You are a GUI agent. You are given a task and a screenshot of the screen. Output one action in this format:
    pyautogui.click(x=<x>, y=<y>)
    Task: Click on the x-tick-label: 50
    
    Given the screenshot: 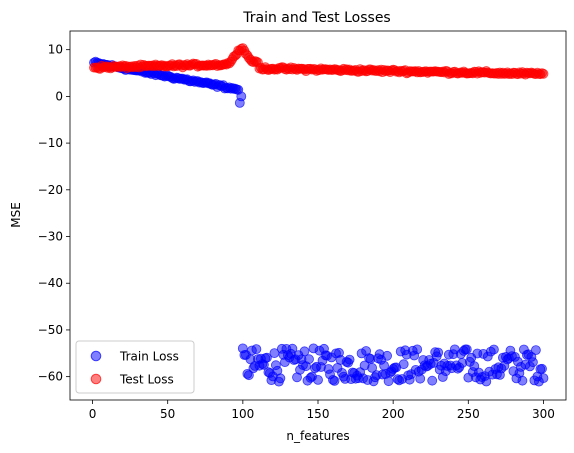 What is the action you would take?
    pyautogui.click(x=167, y=414)
    